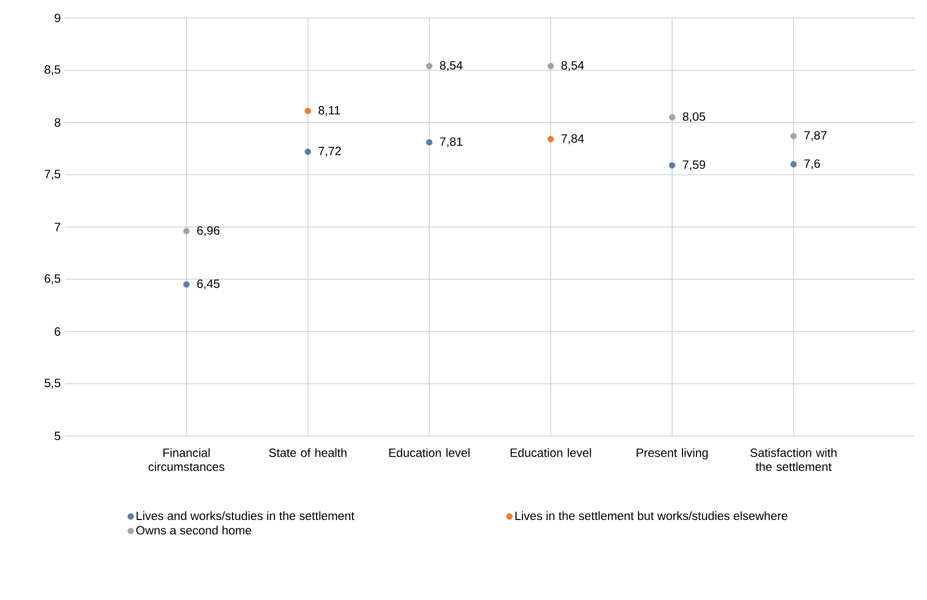 This screenshot has width=927, height=600. Describe the element at coordinates (186, 459) in the screenshot. I see `x-tick-label: Financial circumstances` at that location.